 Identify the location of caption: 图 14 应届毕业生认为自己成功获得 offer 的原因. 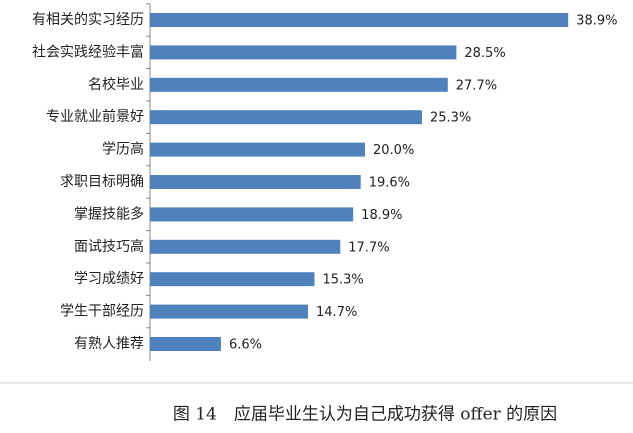
(365, 415).